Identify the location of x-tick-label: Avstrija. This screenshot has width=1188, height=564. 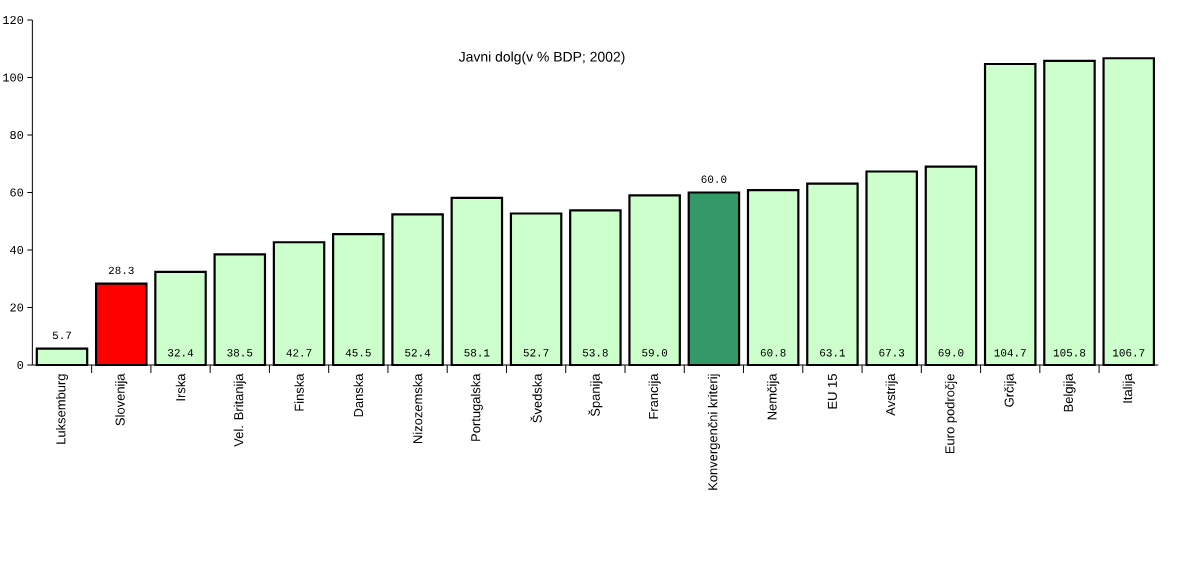
(891, 394).